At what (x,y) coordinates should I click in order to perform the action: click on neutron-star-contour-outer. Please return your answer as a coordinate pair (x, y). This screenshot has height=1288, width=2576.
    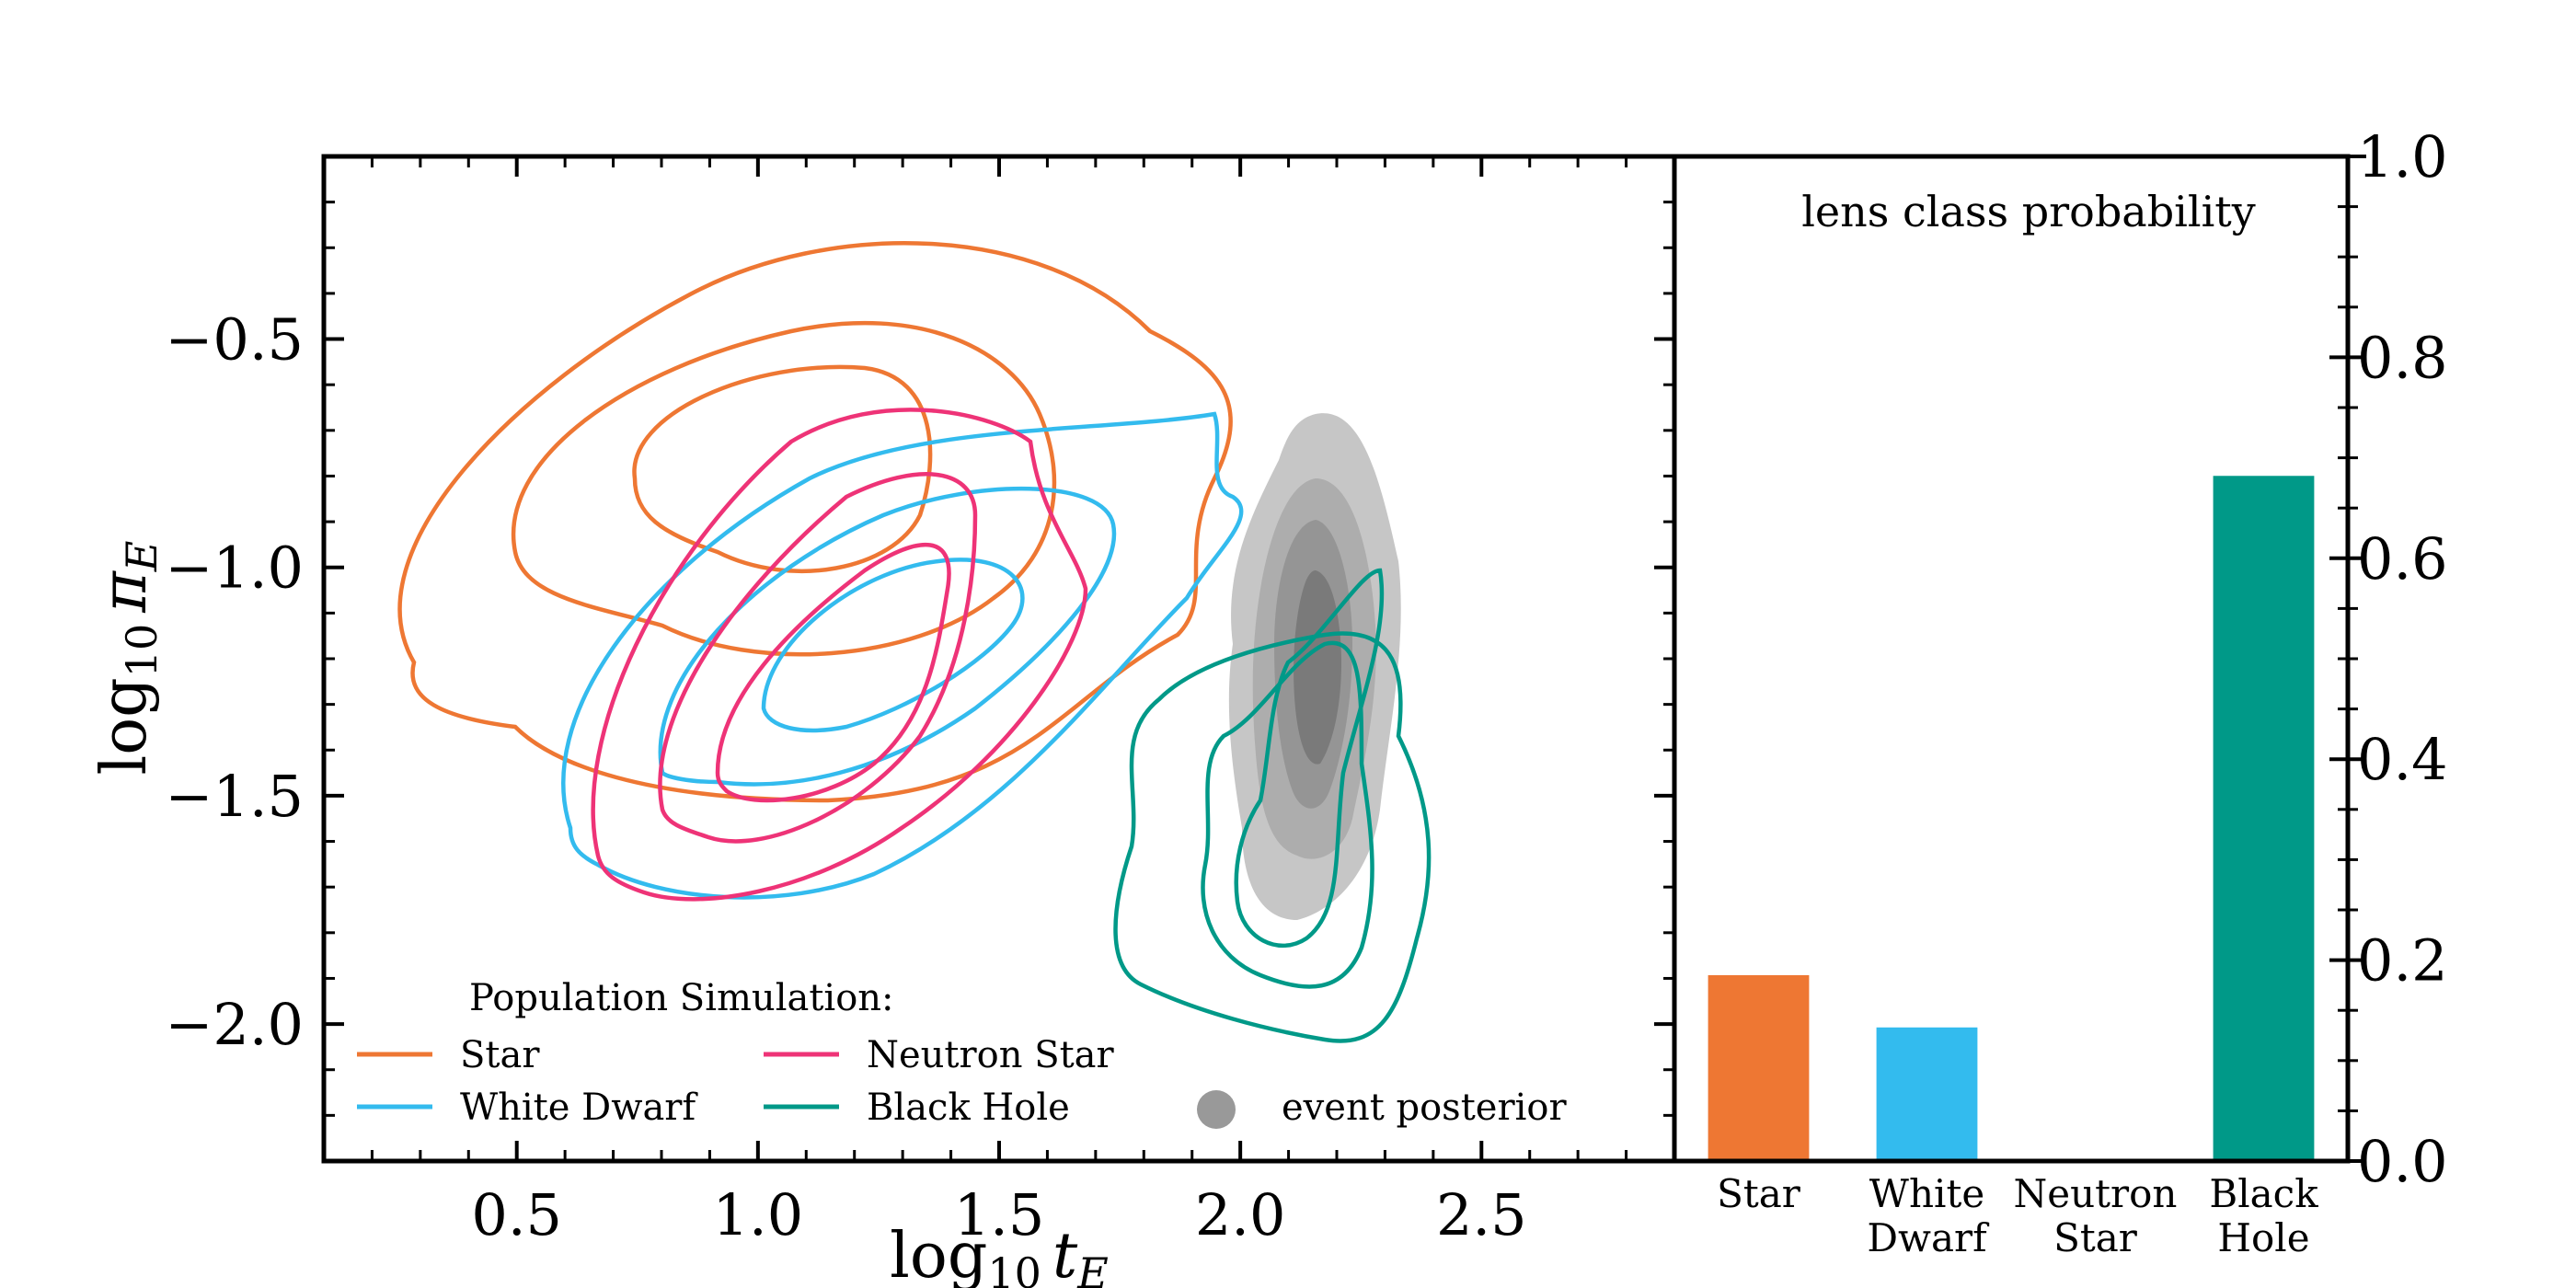
    Looking at the image, I should click on (839, 655).